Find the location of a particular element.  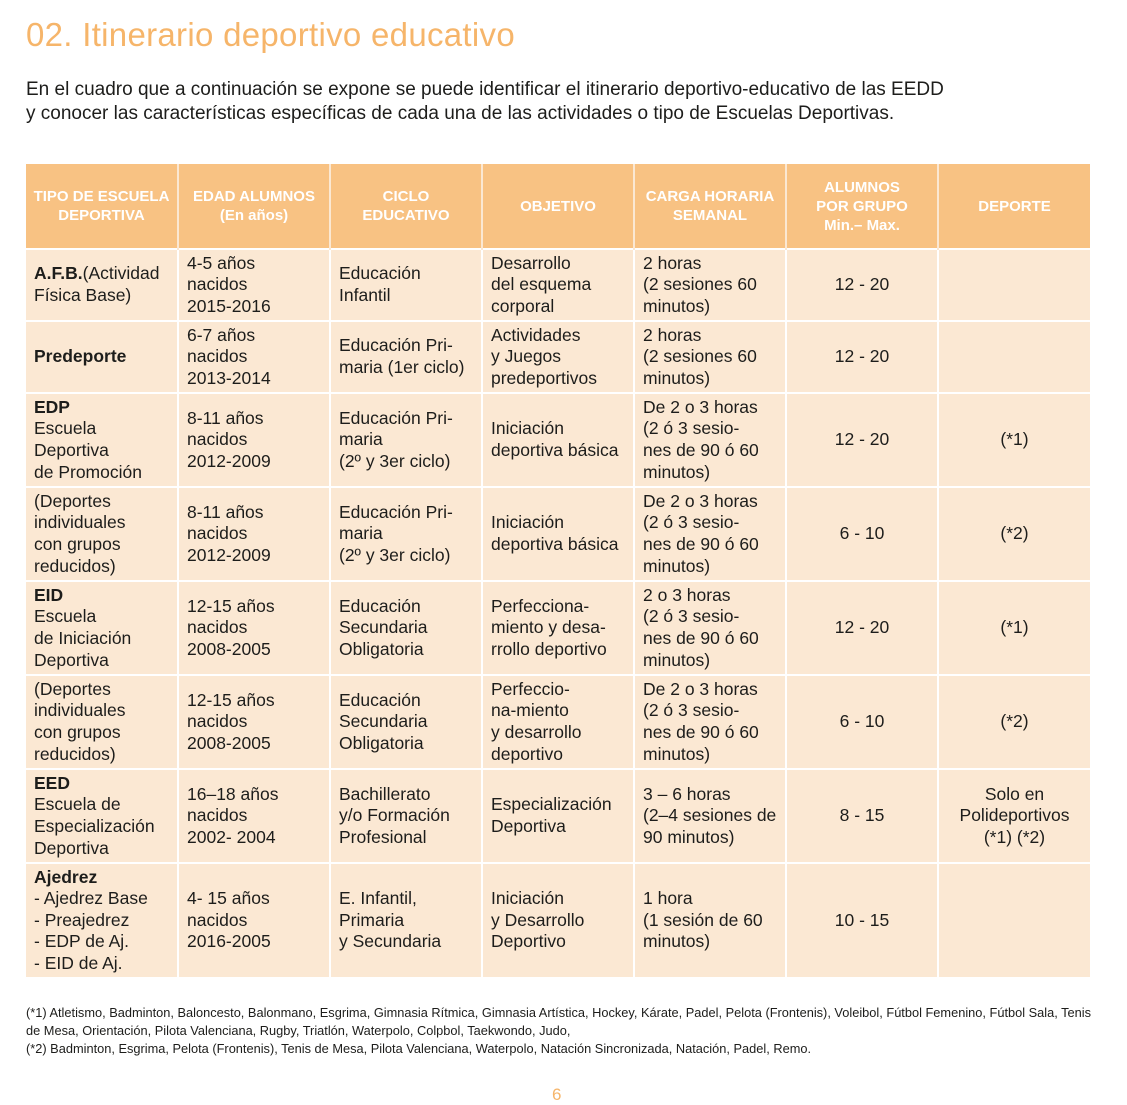

school-type-cell: EED Escuela de Especialización Deportiva is located at coordinates (102, 815).